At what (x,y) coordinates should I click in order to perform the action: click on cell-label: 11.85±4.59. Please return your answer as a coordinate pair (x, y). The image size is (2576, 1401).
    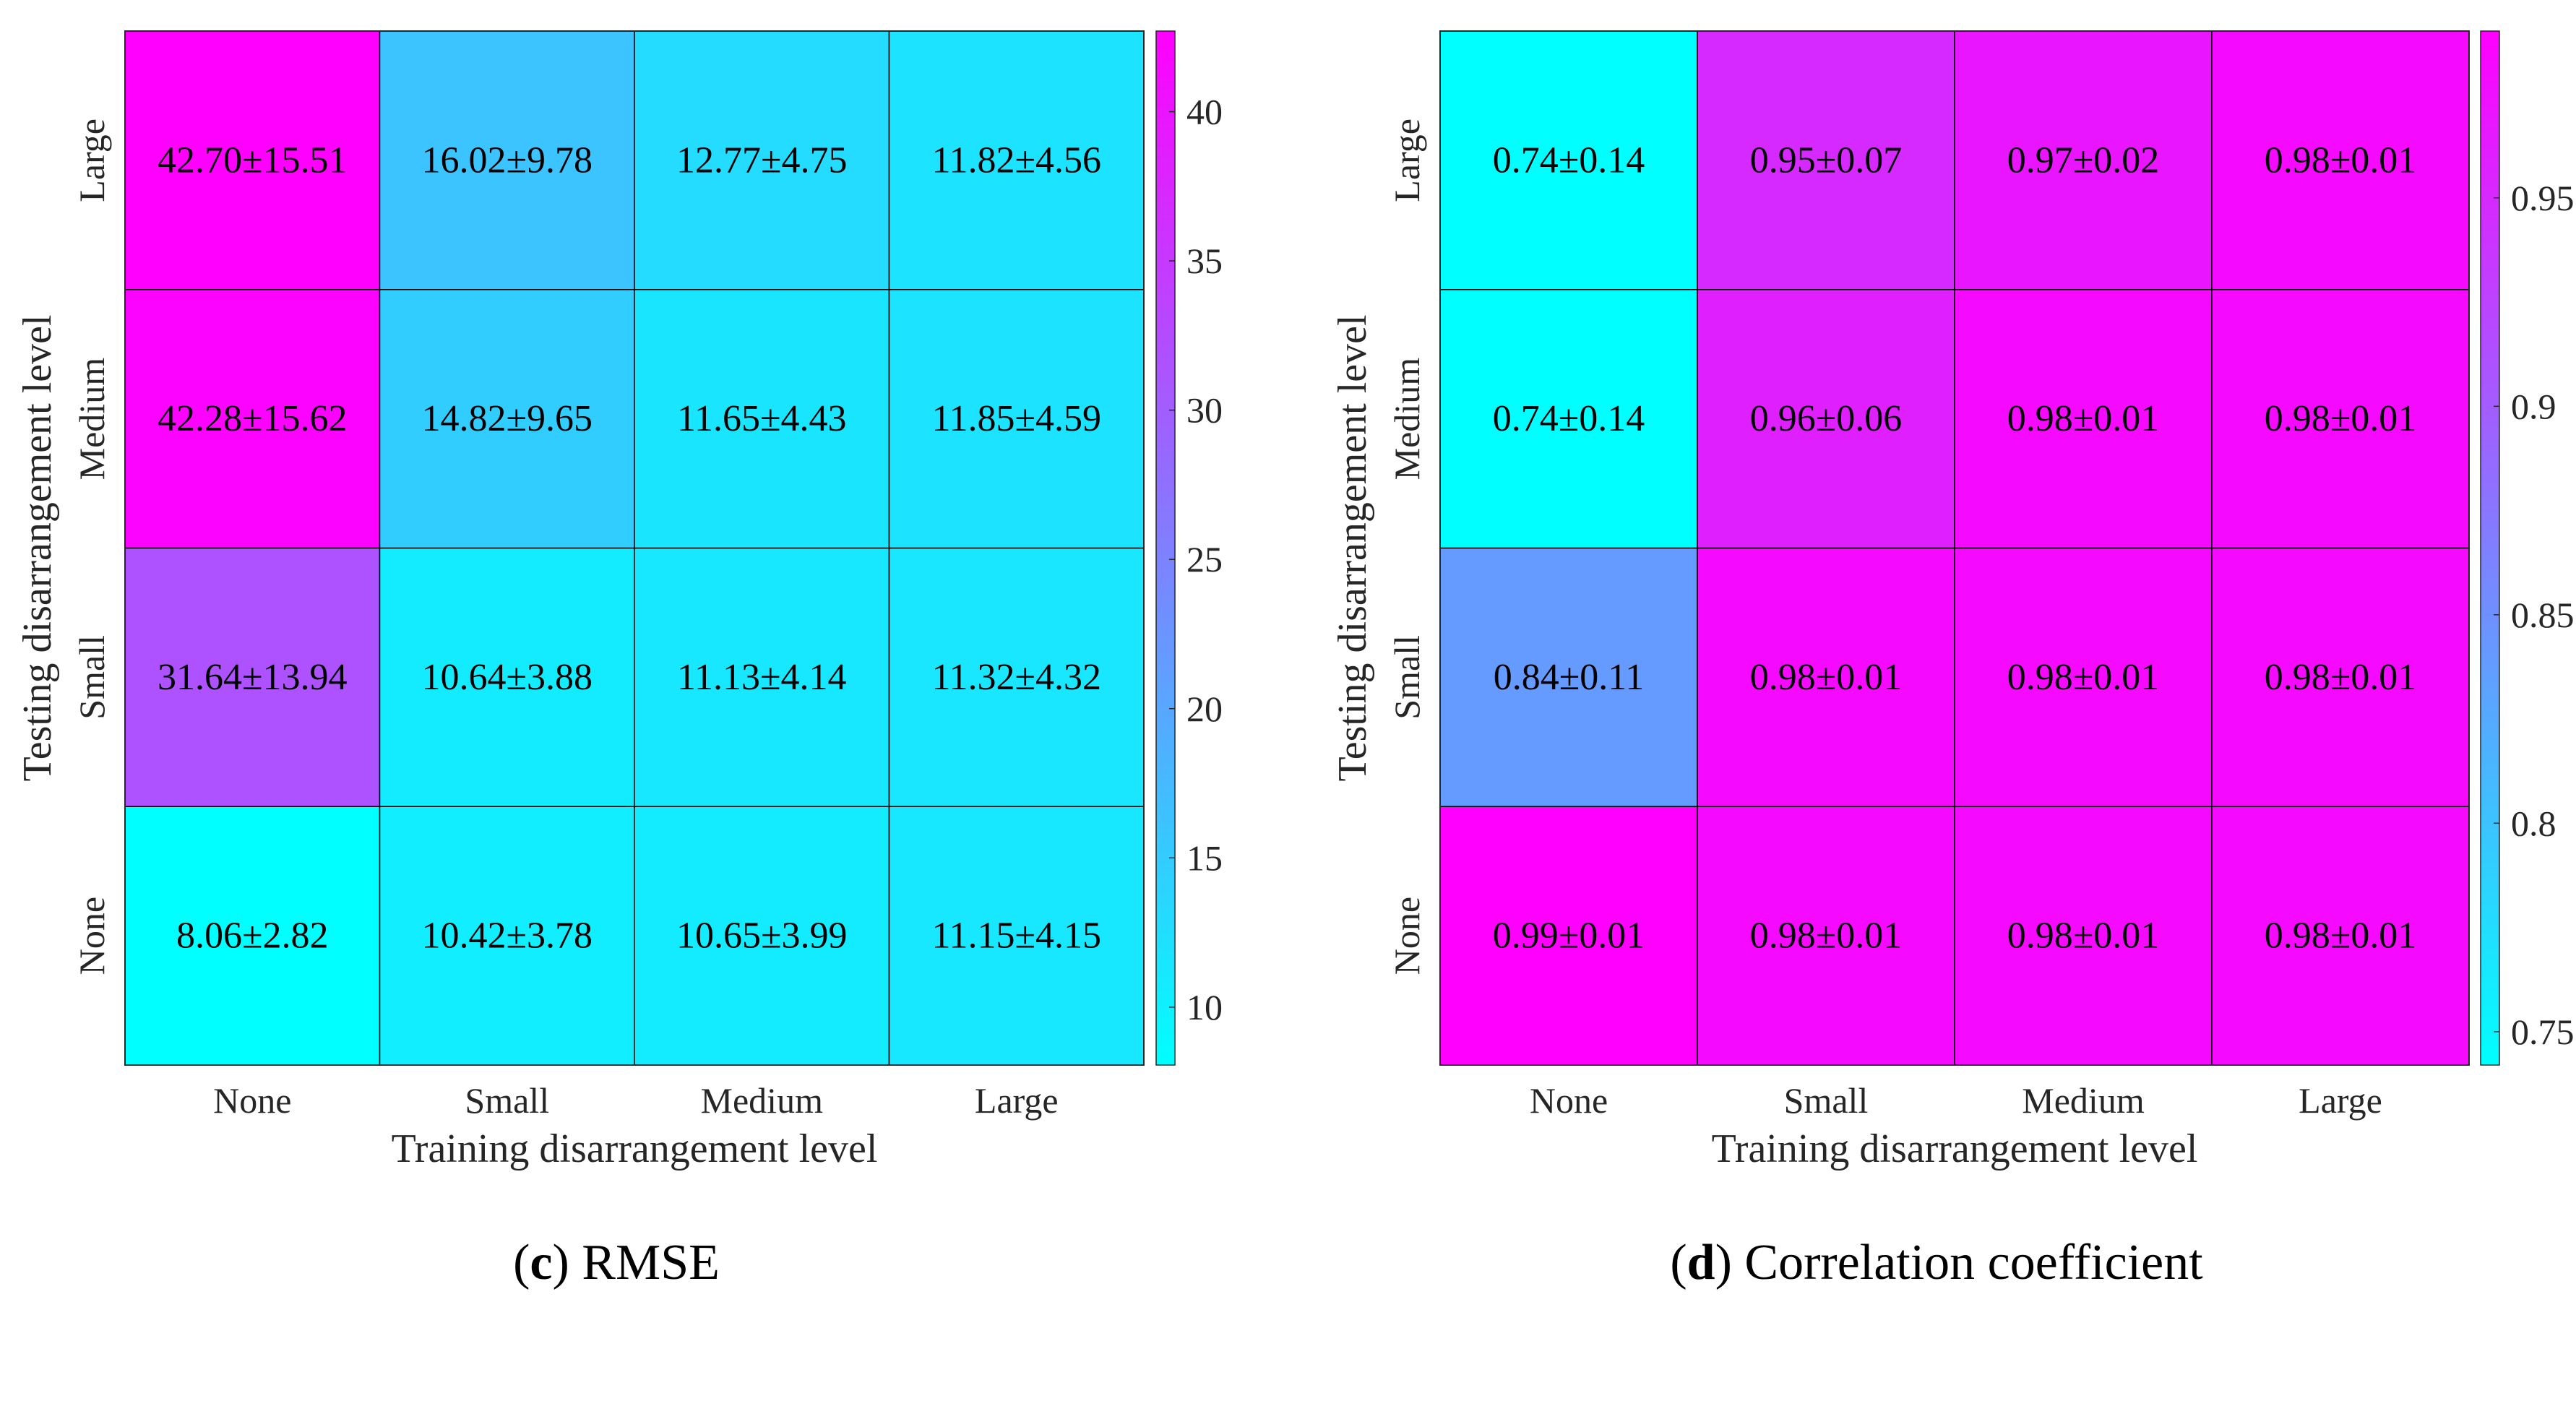
    Looking at the image, I should click on (1016, 418).